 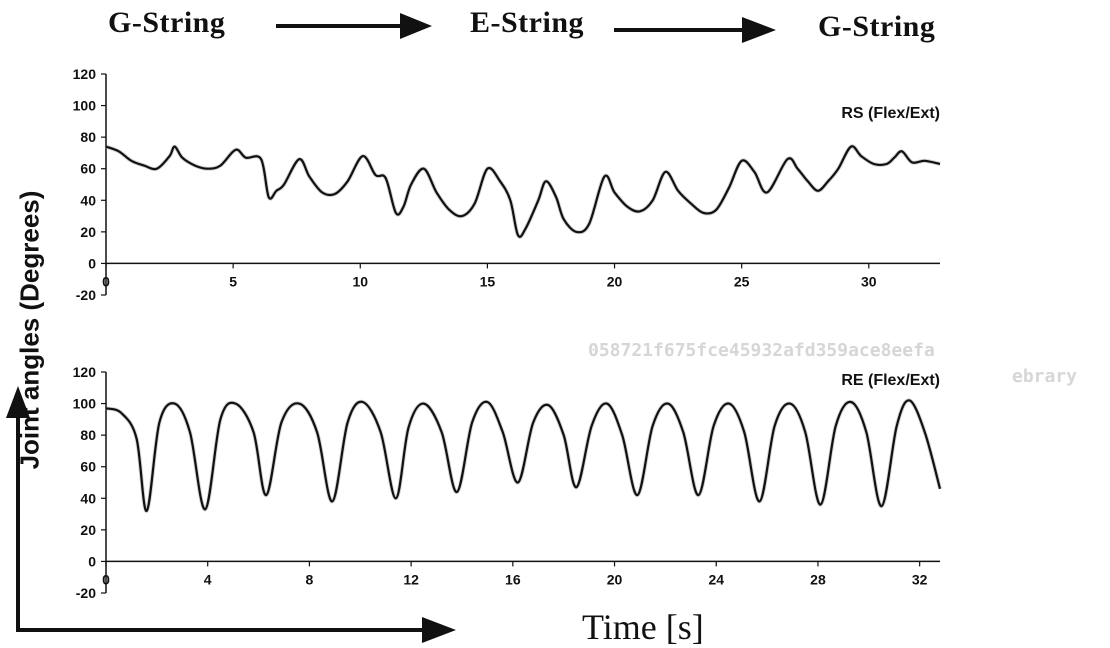 I want to click on re-x-tick-label: 4, so click(x=208, y=579).